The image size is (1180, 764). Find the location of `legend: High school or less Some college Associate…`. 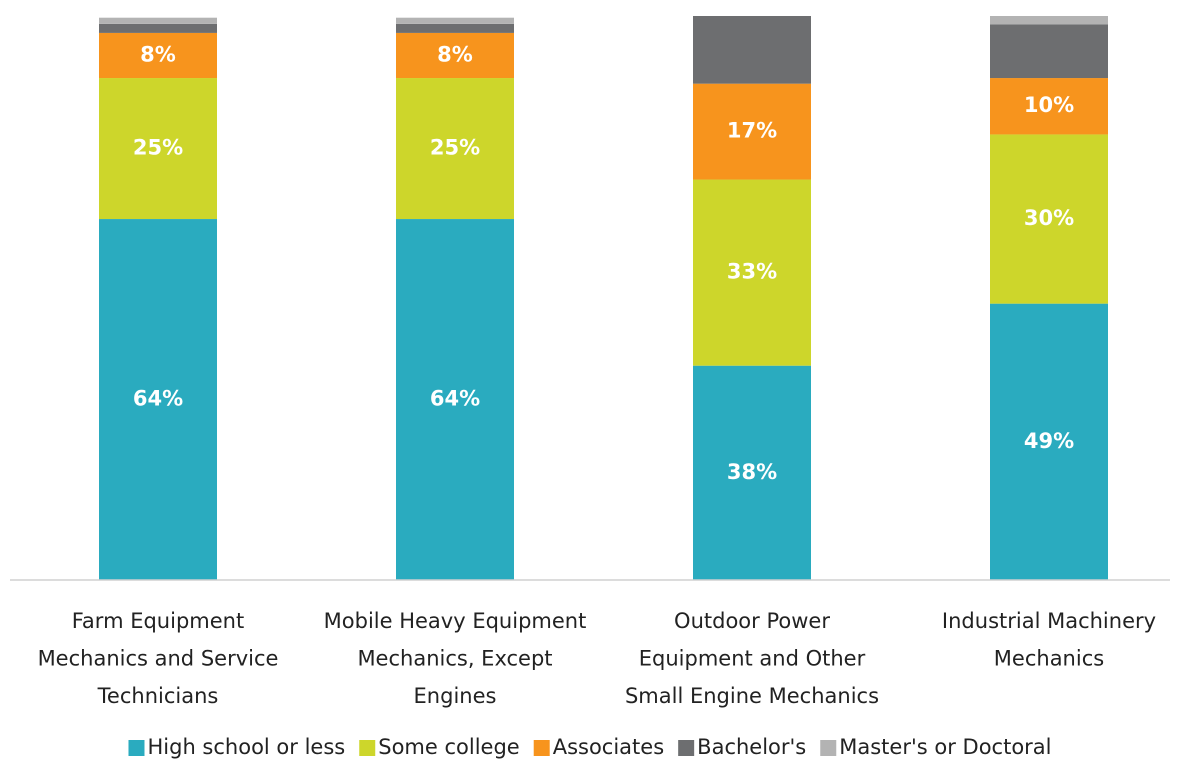

legend: High school or less Some college Associate… is located at coordinates (590, 747).